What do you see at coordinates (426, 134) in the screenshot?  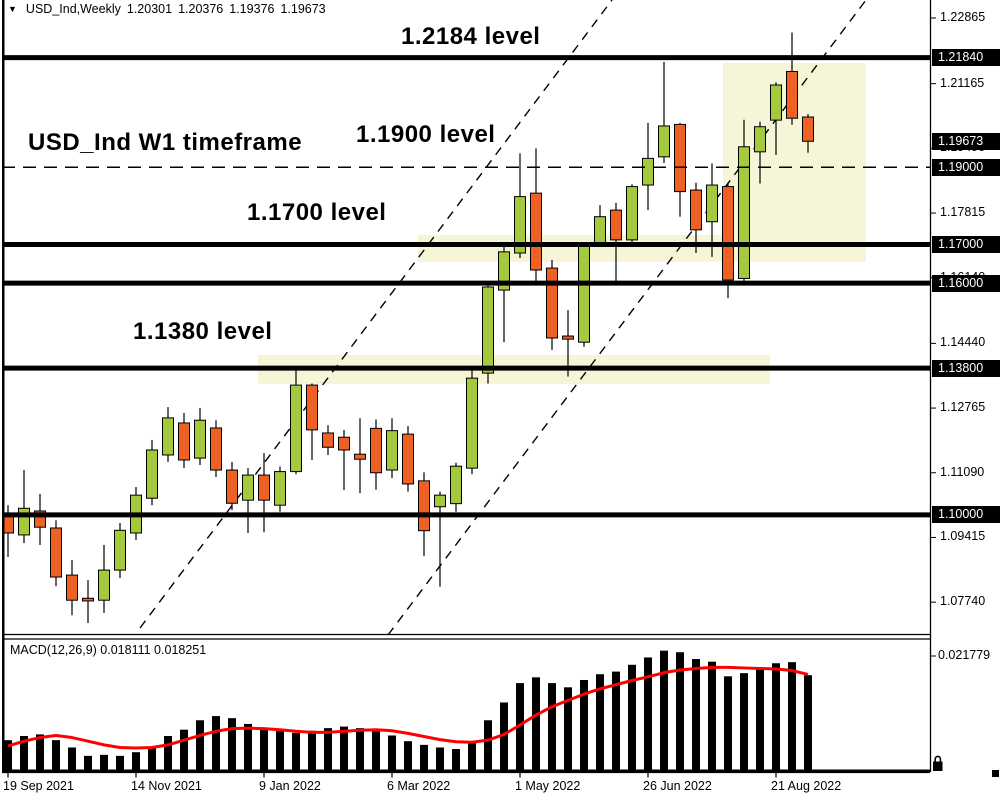 I see `annotation-level-1900: 1.1900 level` at bounding box center [426, 134].